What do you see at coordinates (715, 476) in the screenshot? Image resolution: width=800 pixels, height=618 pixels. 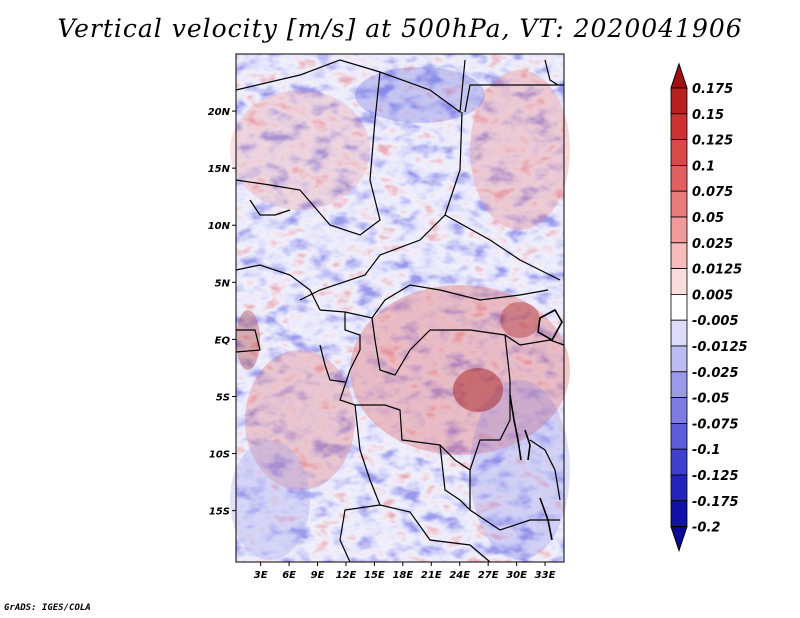 I see `colorbar-label: -0.125` at bounding box center [715, 476].